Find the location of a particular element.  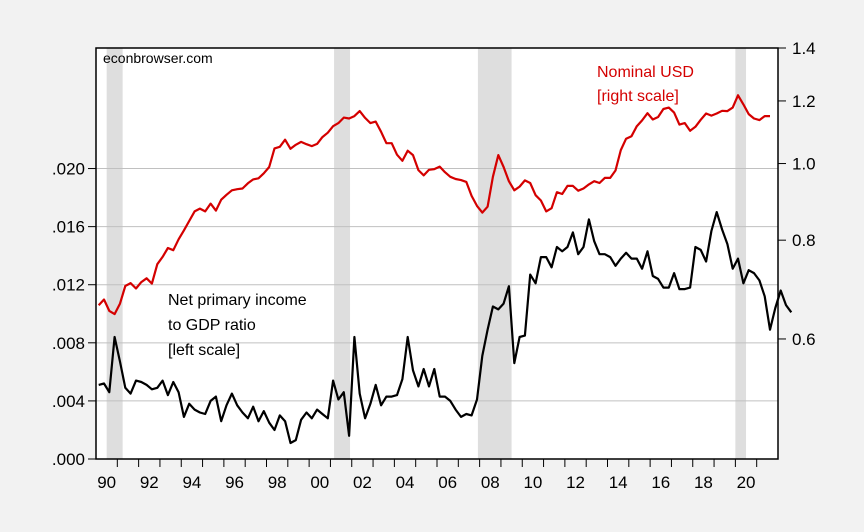

x-tick-label: 92 is located at coordinates (149, 482).